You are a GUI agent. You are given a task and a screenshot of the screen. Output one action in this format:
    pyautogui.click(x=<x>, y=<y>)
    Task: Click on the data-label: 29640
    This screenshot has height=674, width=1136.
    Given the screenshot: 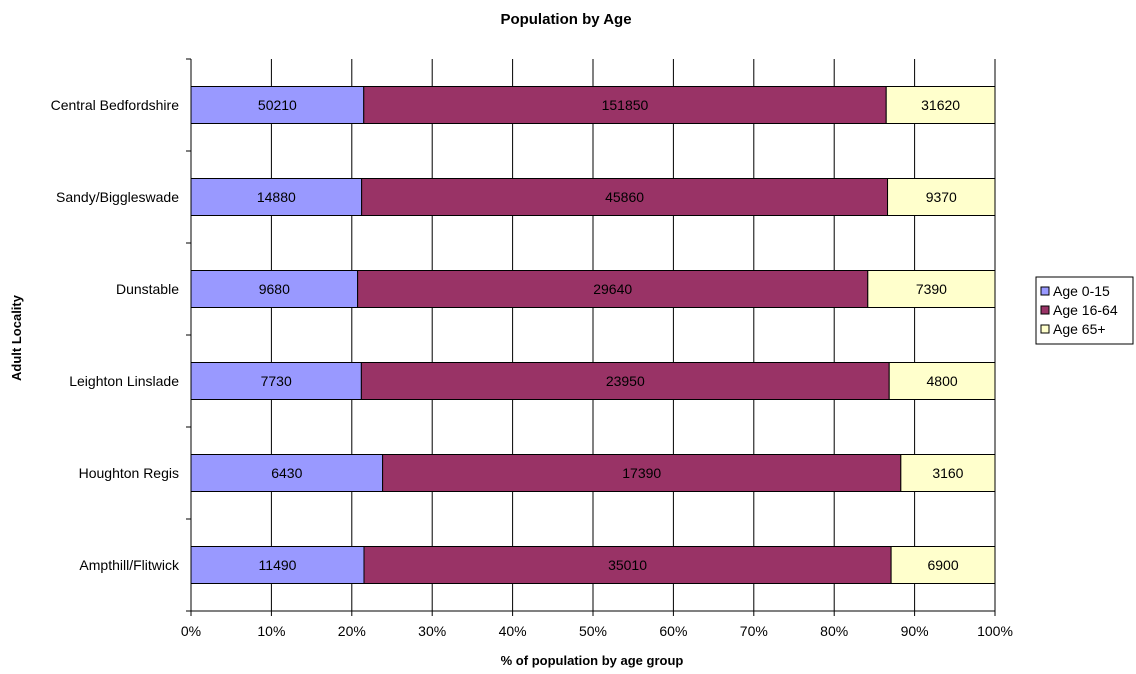 What is the action you would take?
    pyautogui.click(x=612, y=289)
    